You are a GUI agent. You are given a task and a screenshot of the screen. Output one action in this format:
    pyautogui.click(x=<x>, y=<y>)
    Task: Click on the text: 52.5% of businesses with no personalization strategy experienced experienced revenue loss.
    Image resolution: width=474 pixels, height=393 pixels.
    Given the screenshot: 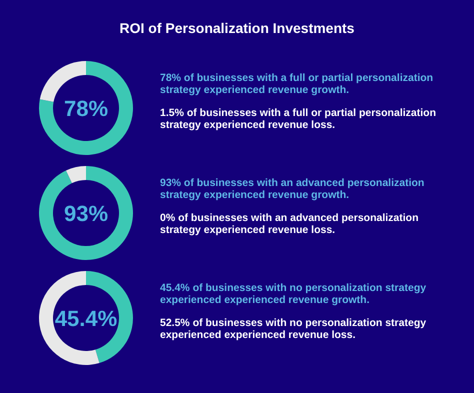 What is the action you would take?
    pyautogui.click(x=294, y=329)
    